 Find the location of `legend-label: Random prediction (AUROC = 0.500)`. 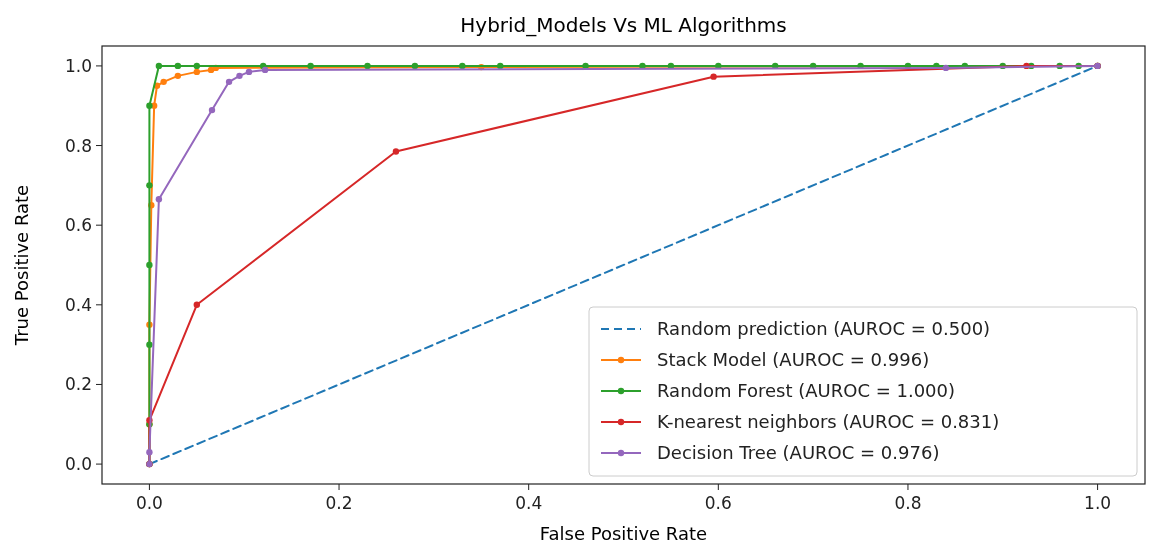

legend-label: Random prediction (AUROC = 0.500) is located at coordinates (824, 328).